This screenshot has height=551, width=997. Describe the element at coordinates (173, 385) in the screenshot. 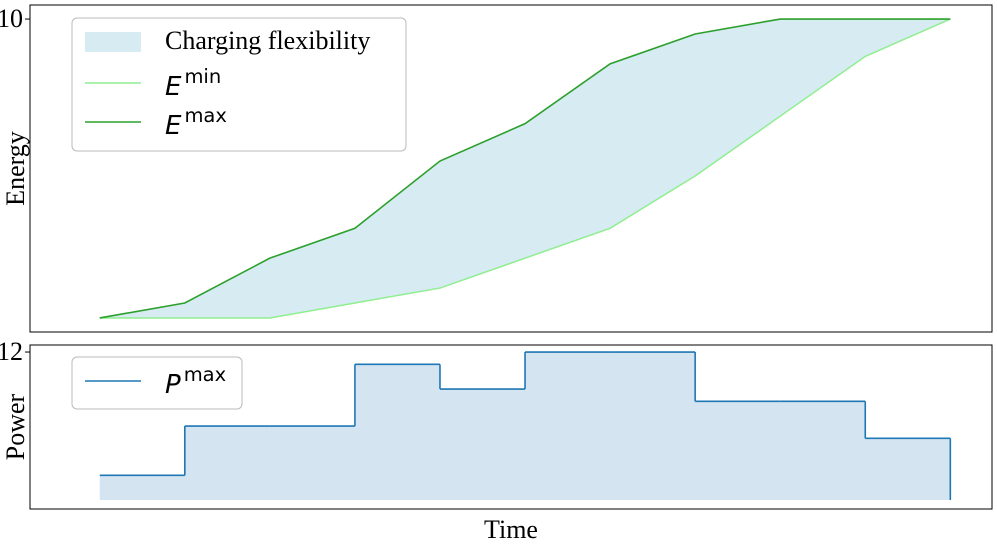

I see `label-base: P` at that location.